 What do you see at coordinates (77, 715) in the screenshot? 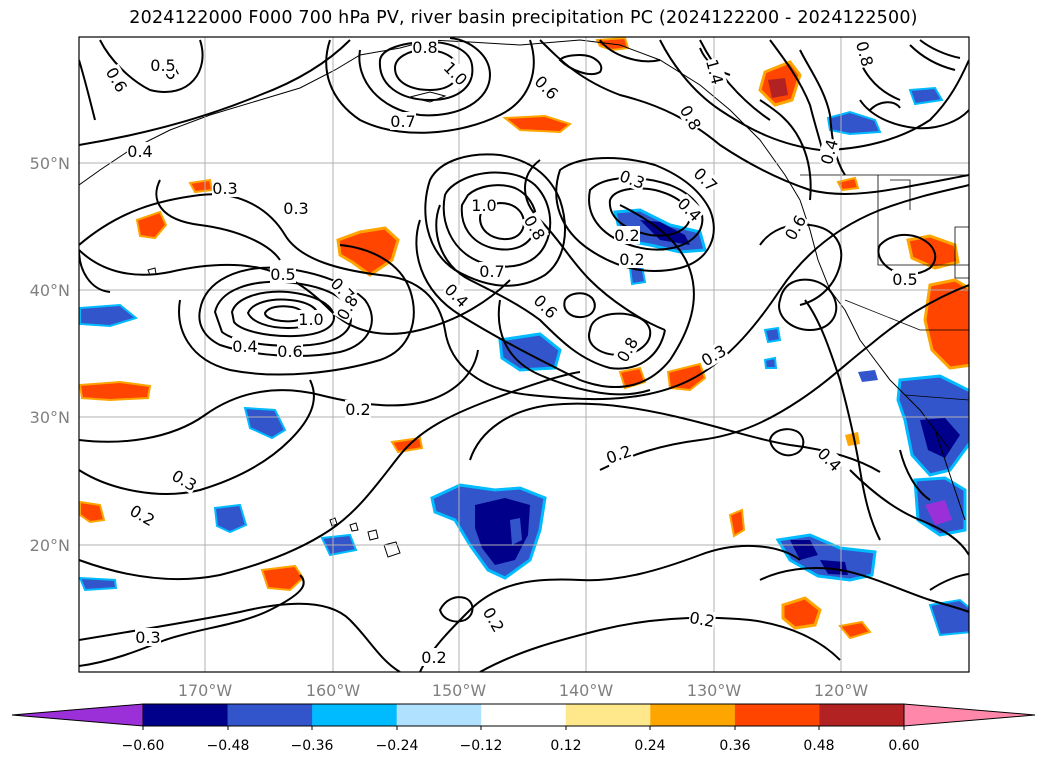
I see `colorbar-extend-min` at bounding box center [77, 715].